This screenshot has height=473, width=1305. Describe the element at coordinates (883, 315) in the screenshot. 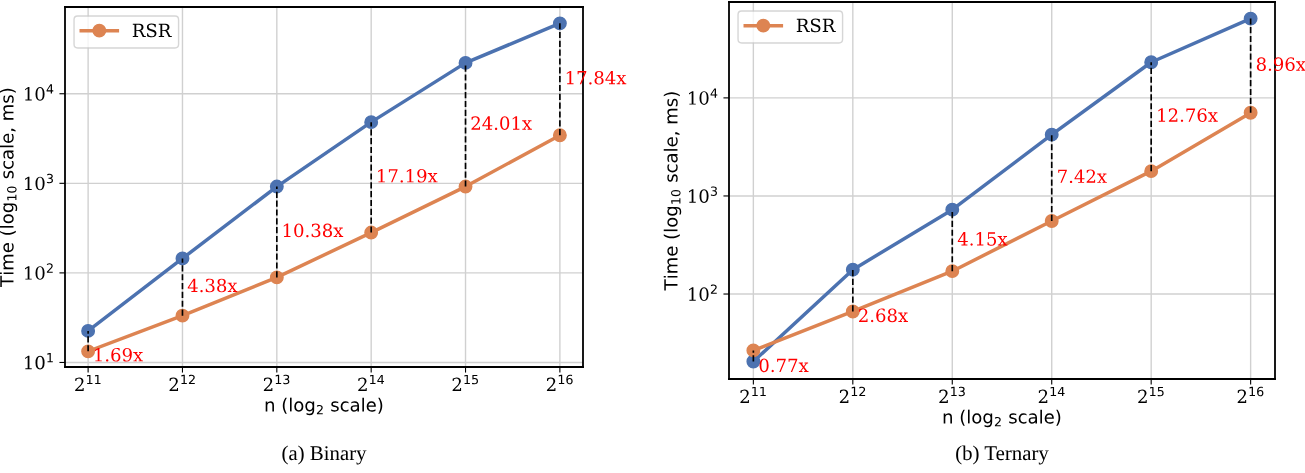

I see `annotation: 2.68x` at that location.